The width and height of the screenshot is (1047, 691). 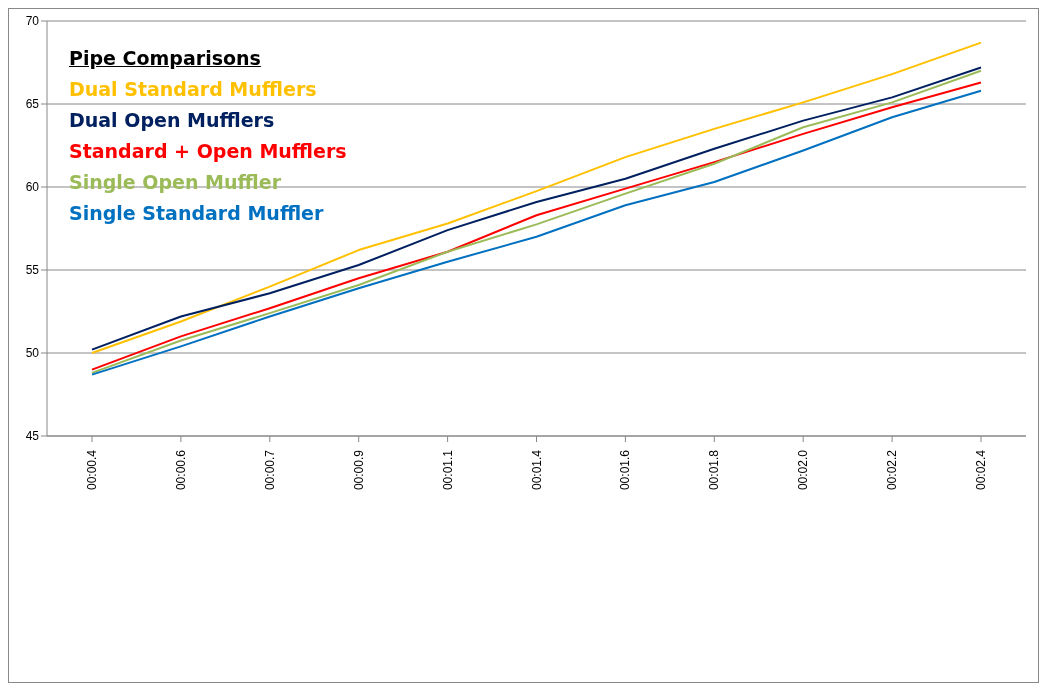 I want to click on text: Single Standard Muffler, so click(x=197, y=213).